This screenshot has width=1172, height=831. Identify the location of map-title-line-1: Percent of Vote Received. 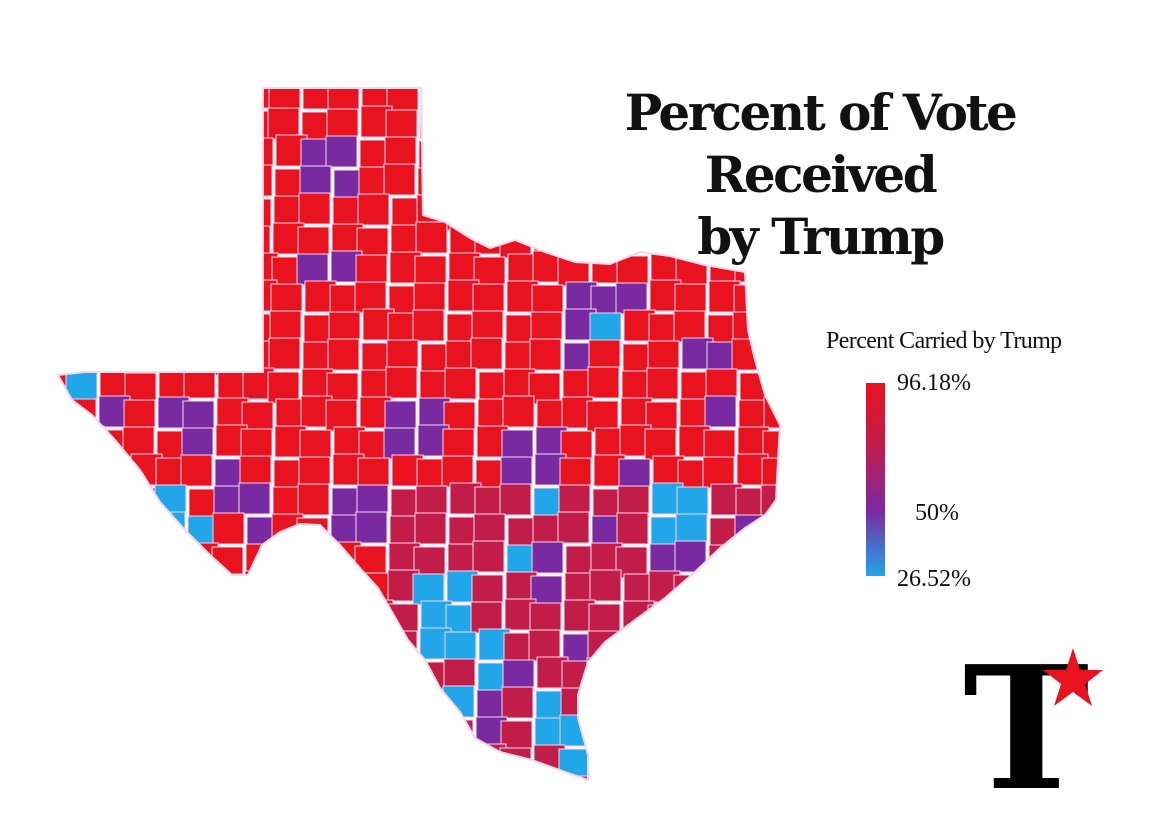
(821, 143).